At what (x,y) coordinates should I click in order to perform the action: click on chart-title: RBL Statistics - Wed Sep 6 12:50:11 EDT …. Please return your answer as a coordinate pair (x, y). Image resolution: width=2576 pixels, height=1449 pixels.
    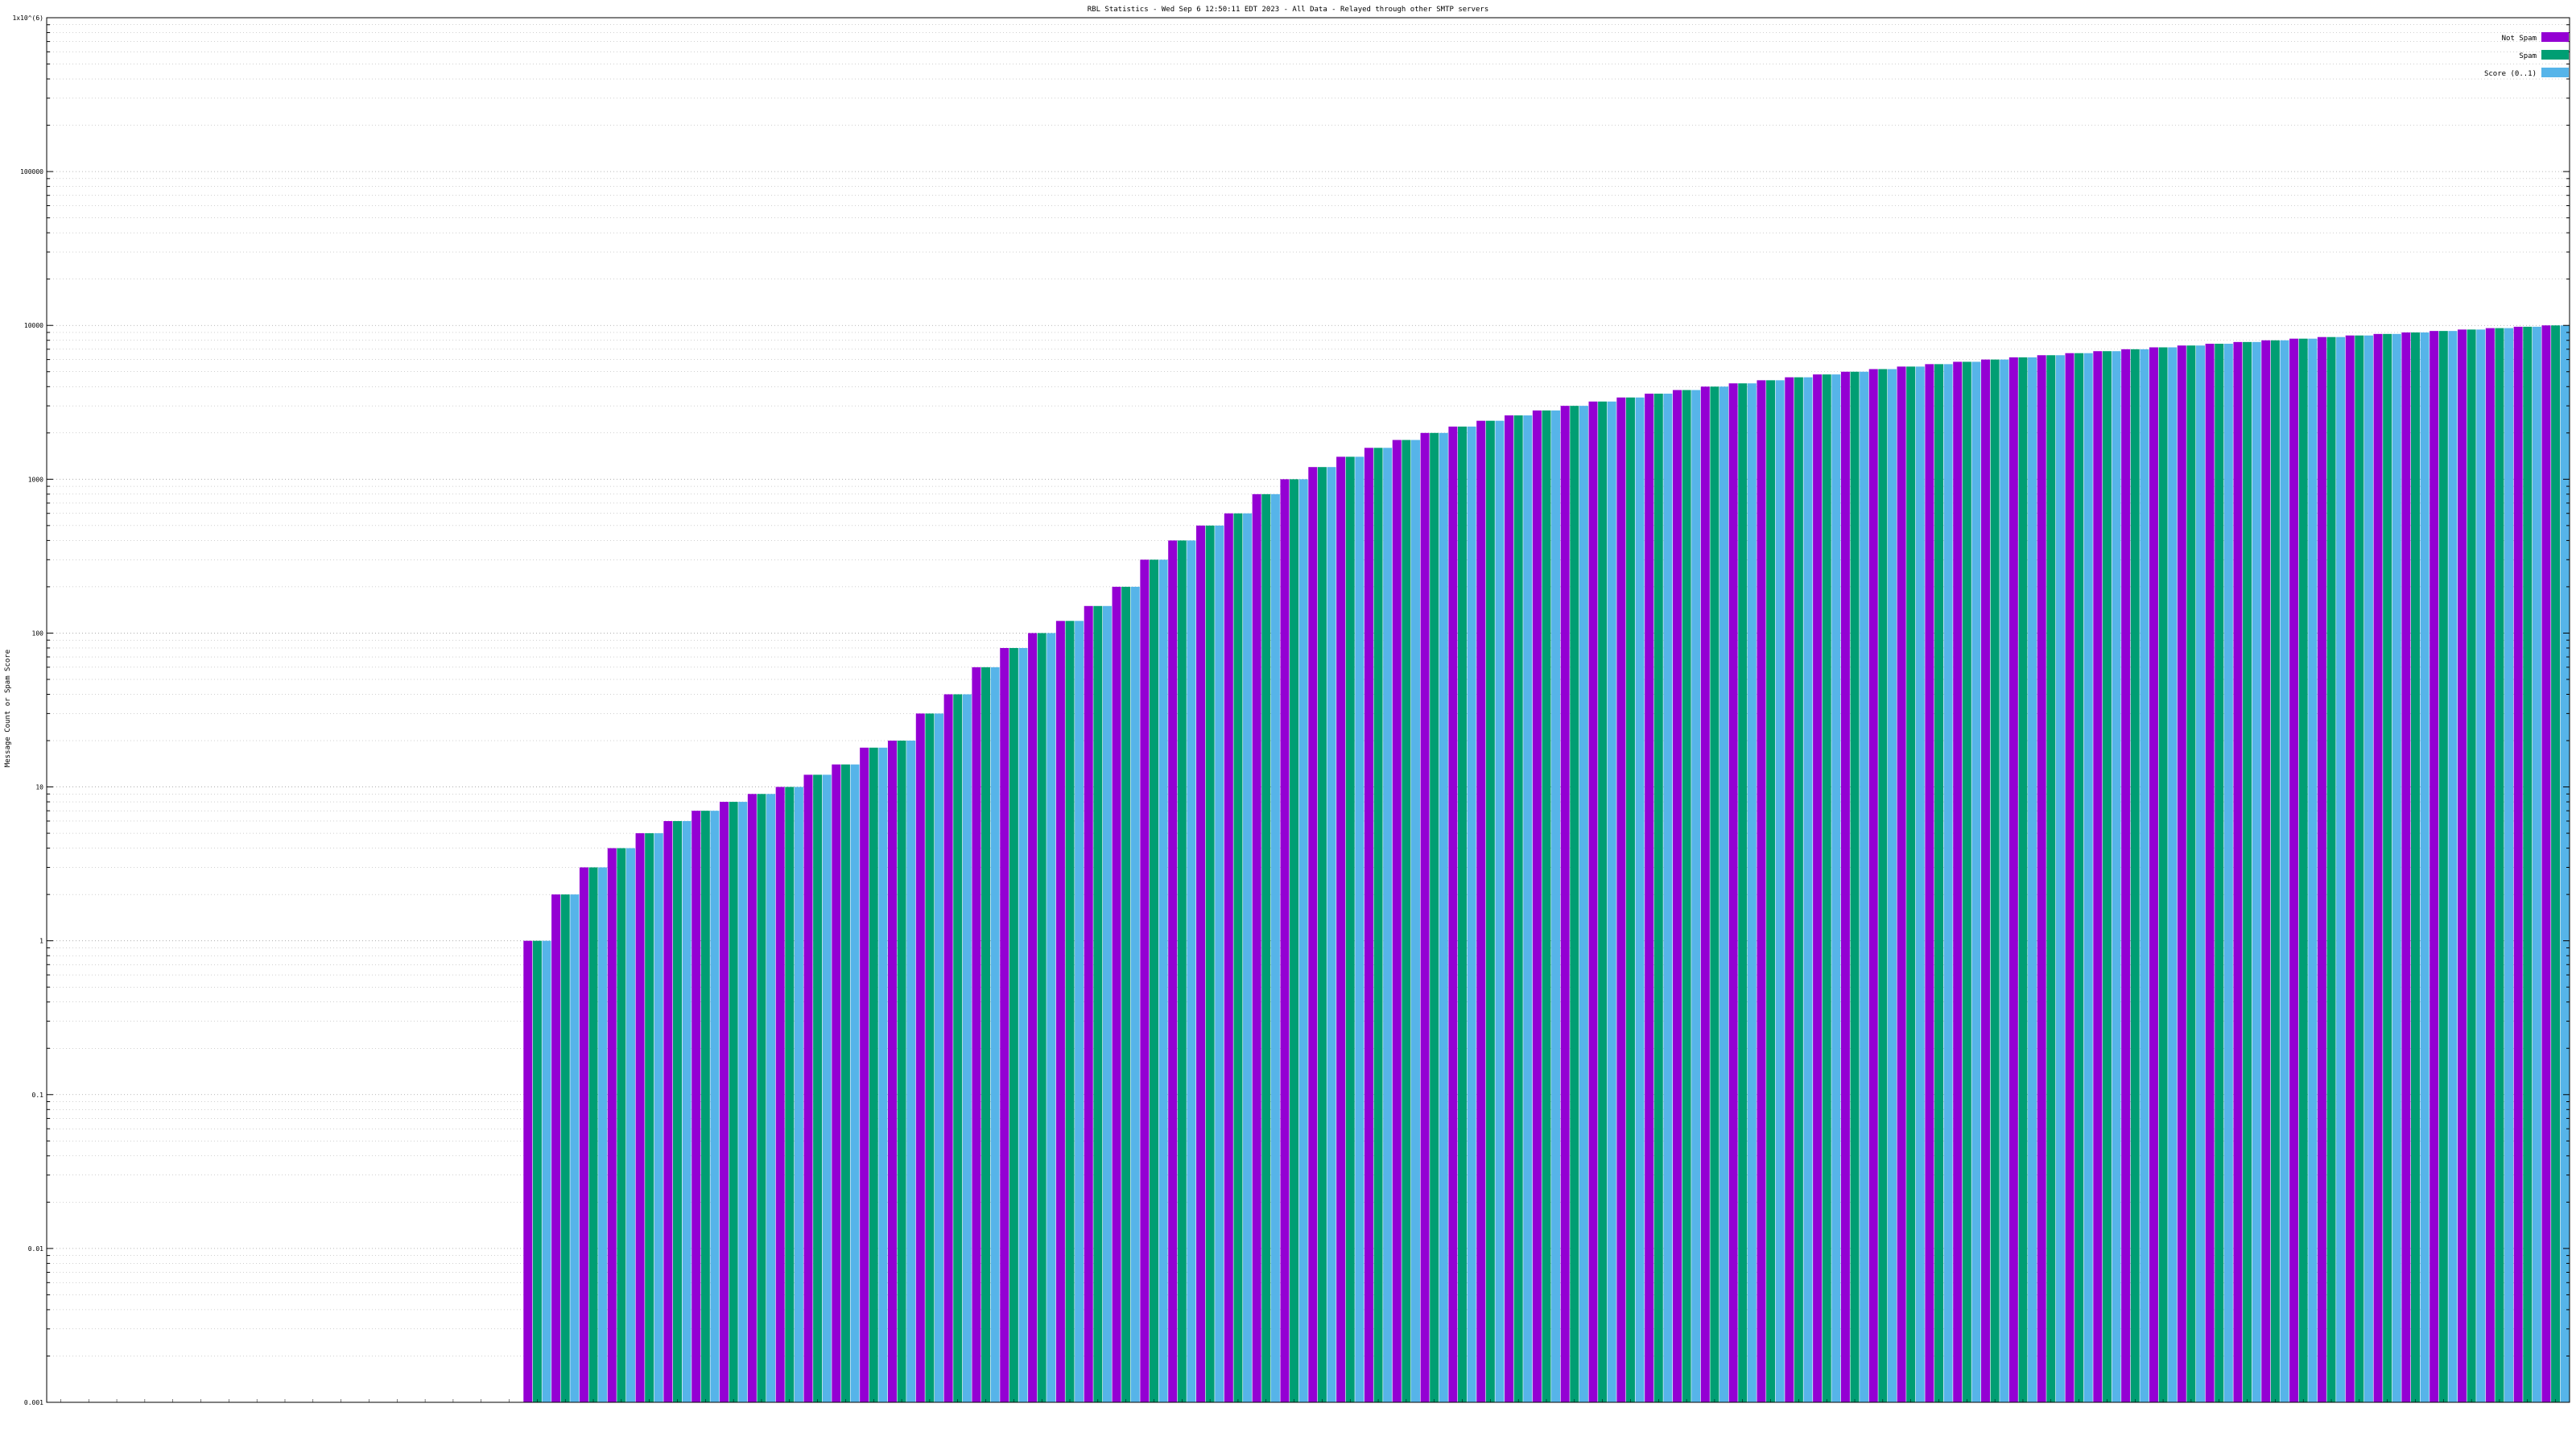
    Looking at the image, I should click on (1288, 10).